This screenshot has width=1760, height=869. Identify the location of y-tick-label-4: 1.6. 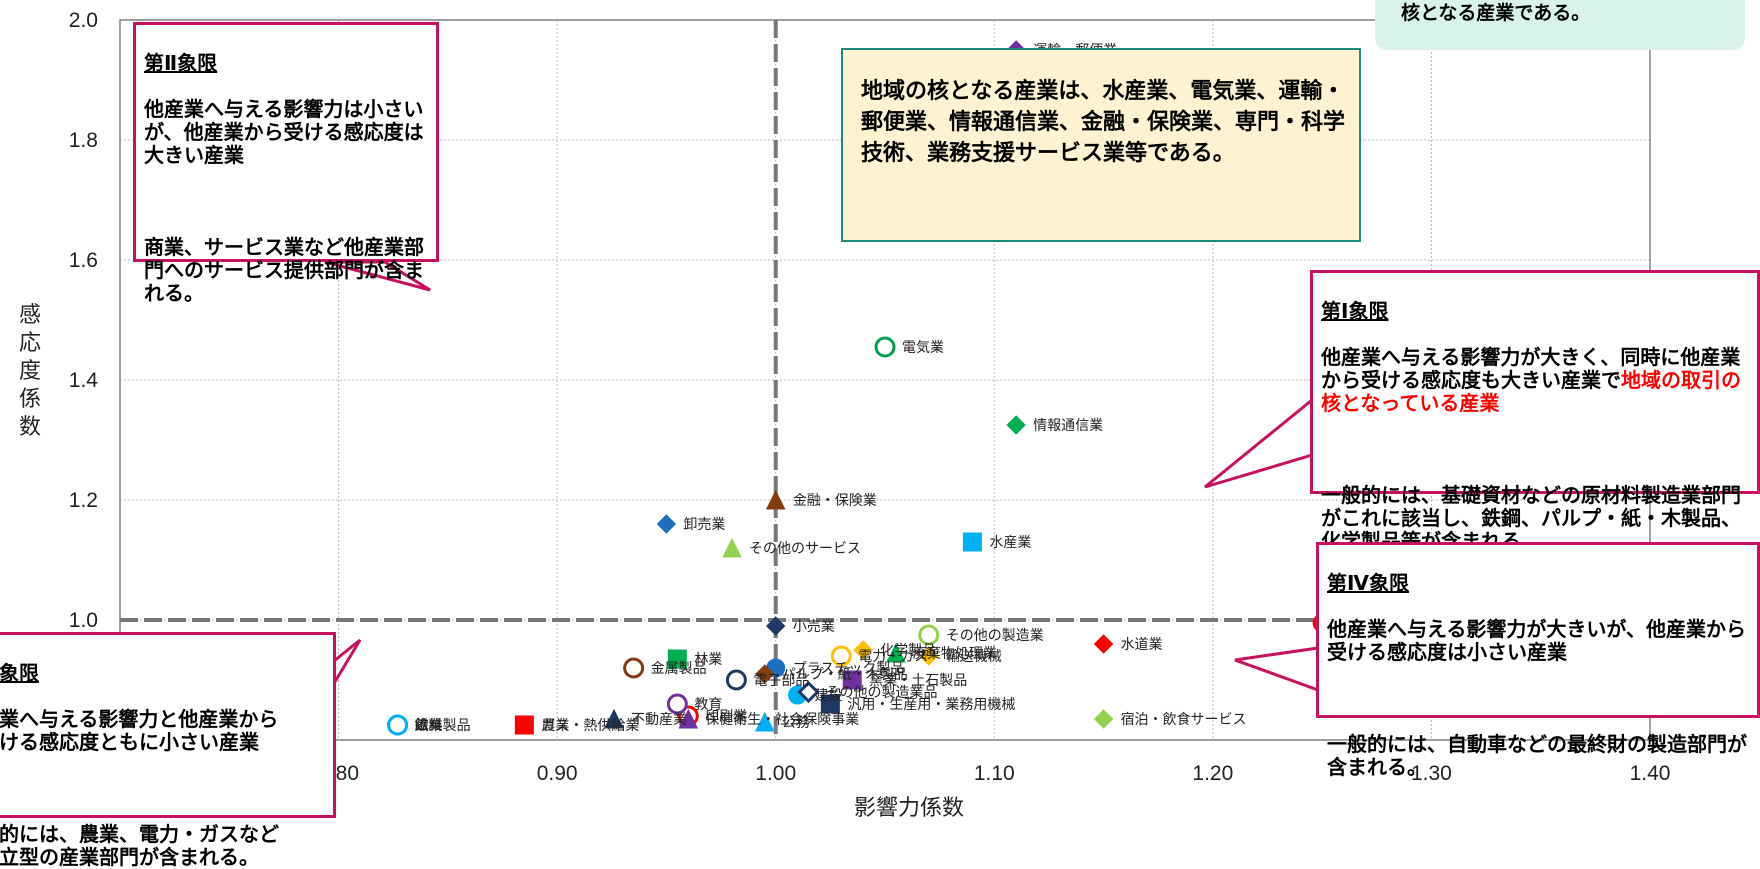
(83, 260).